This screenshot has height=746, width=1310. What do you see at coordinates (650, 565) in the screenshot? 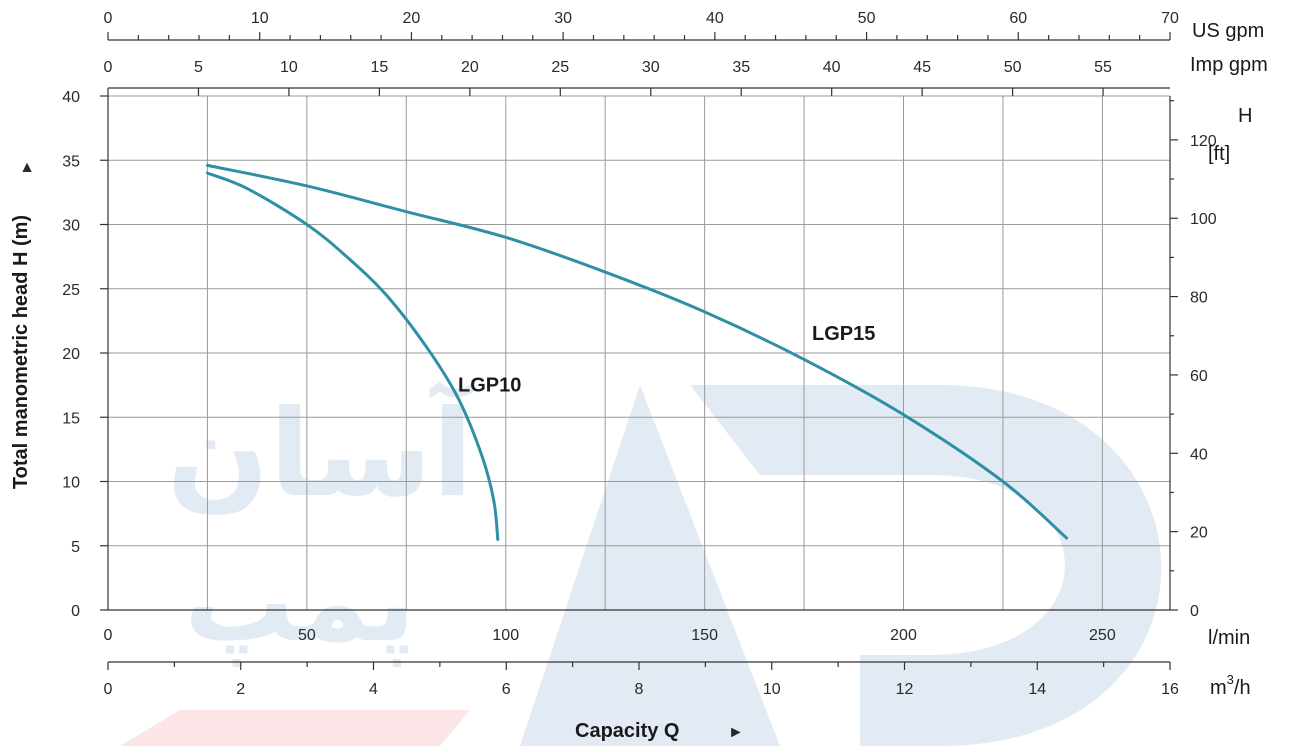
I see `watermark-triangle` at bounding box center [650, 565].